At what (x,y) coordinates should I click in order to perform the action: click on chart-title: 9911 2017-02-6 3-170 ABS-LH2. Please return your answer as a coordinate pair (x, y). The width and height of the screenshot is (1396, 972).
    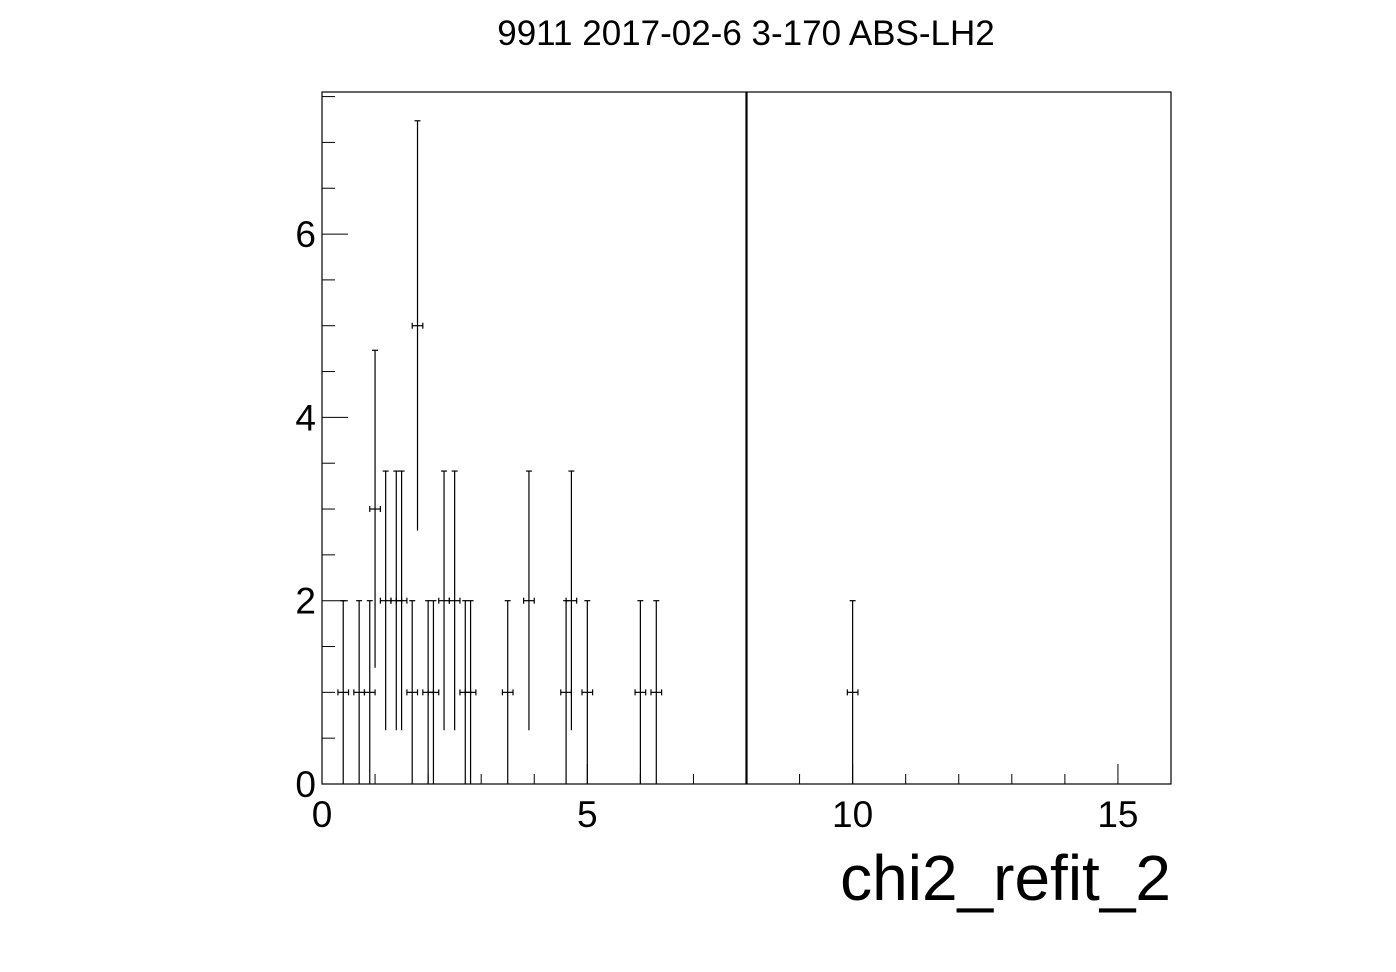
    Looking at the image, I should click on (746, 33).